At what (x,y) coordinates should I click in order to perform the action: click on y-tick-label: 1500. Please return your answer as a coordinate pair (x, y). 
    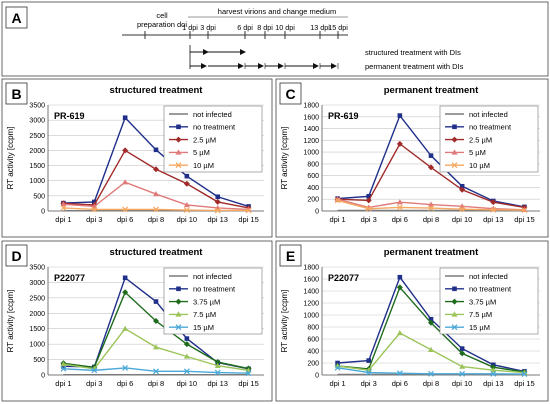
    Looking at the image, I should click on (37, 329).